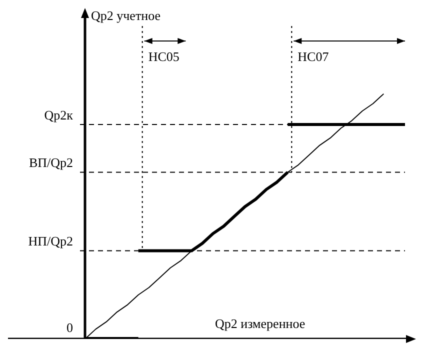  I want to click on x-axis-title: Qp2 измеренное, so click(260, 323).